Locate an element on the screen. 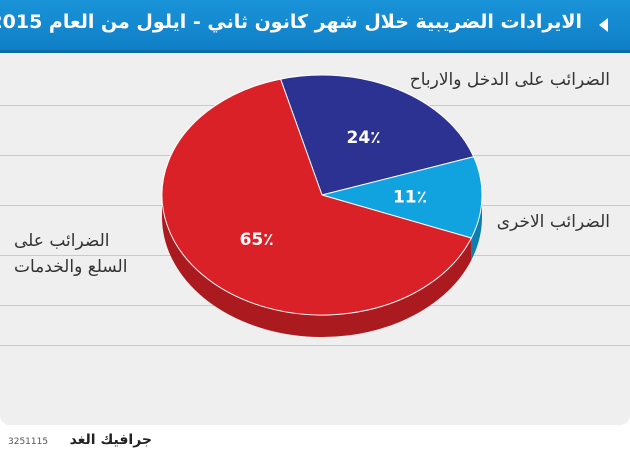  label-goods-line-2: السلع والخدمات is located at coordinates (71, 267).